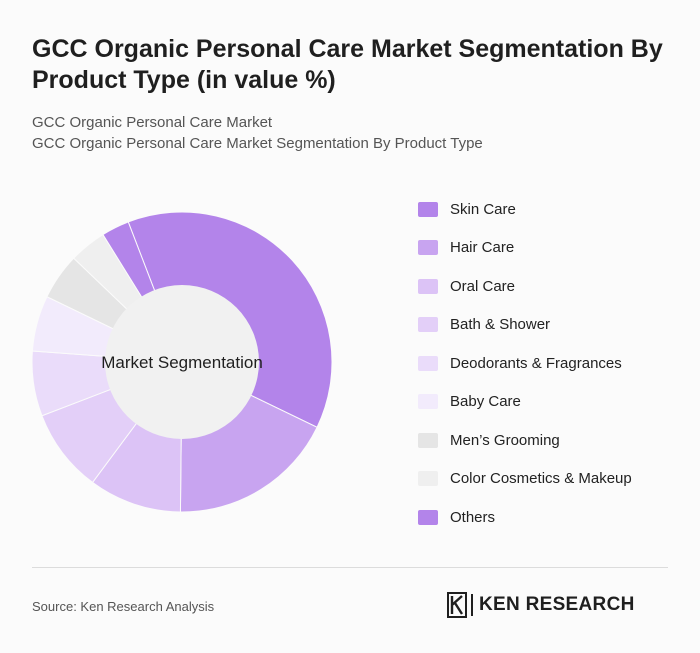  Describe the element at coordinates (541, 478) in the screenshot. I see `legend-label: Color Cosmetics & Makeup` at that location.